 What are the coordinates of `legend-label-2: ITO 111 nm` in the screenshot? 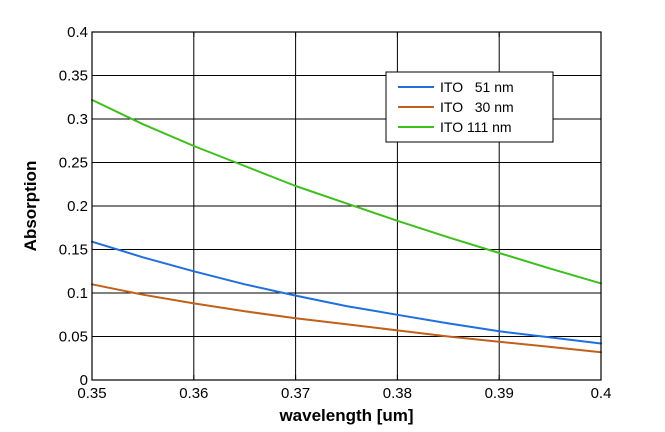 It's located at (476, 127).